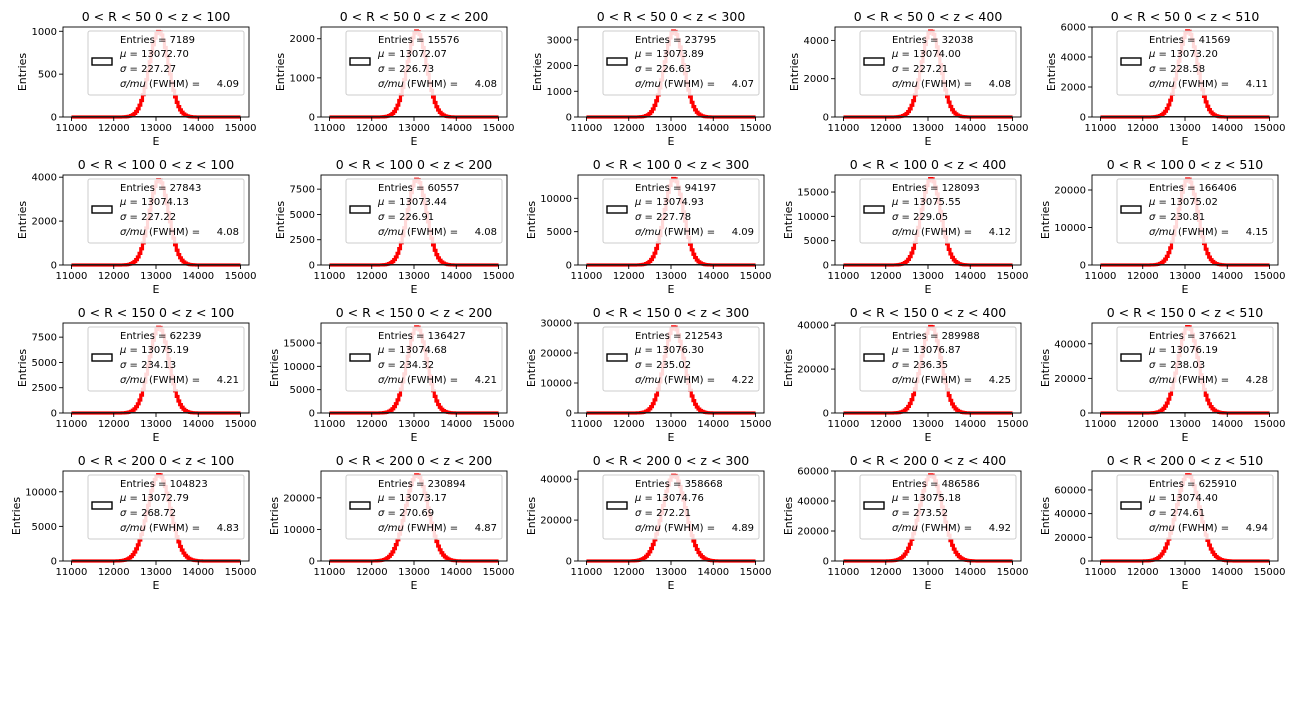  What do you see at coordinates (406, 365) in the screenshot?
I see `legend-sigma: σ = 234.32` at bounding box center [406, 365].